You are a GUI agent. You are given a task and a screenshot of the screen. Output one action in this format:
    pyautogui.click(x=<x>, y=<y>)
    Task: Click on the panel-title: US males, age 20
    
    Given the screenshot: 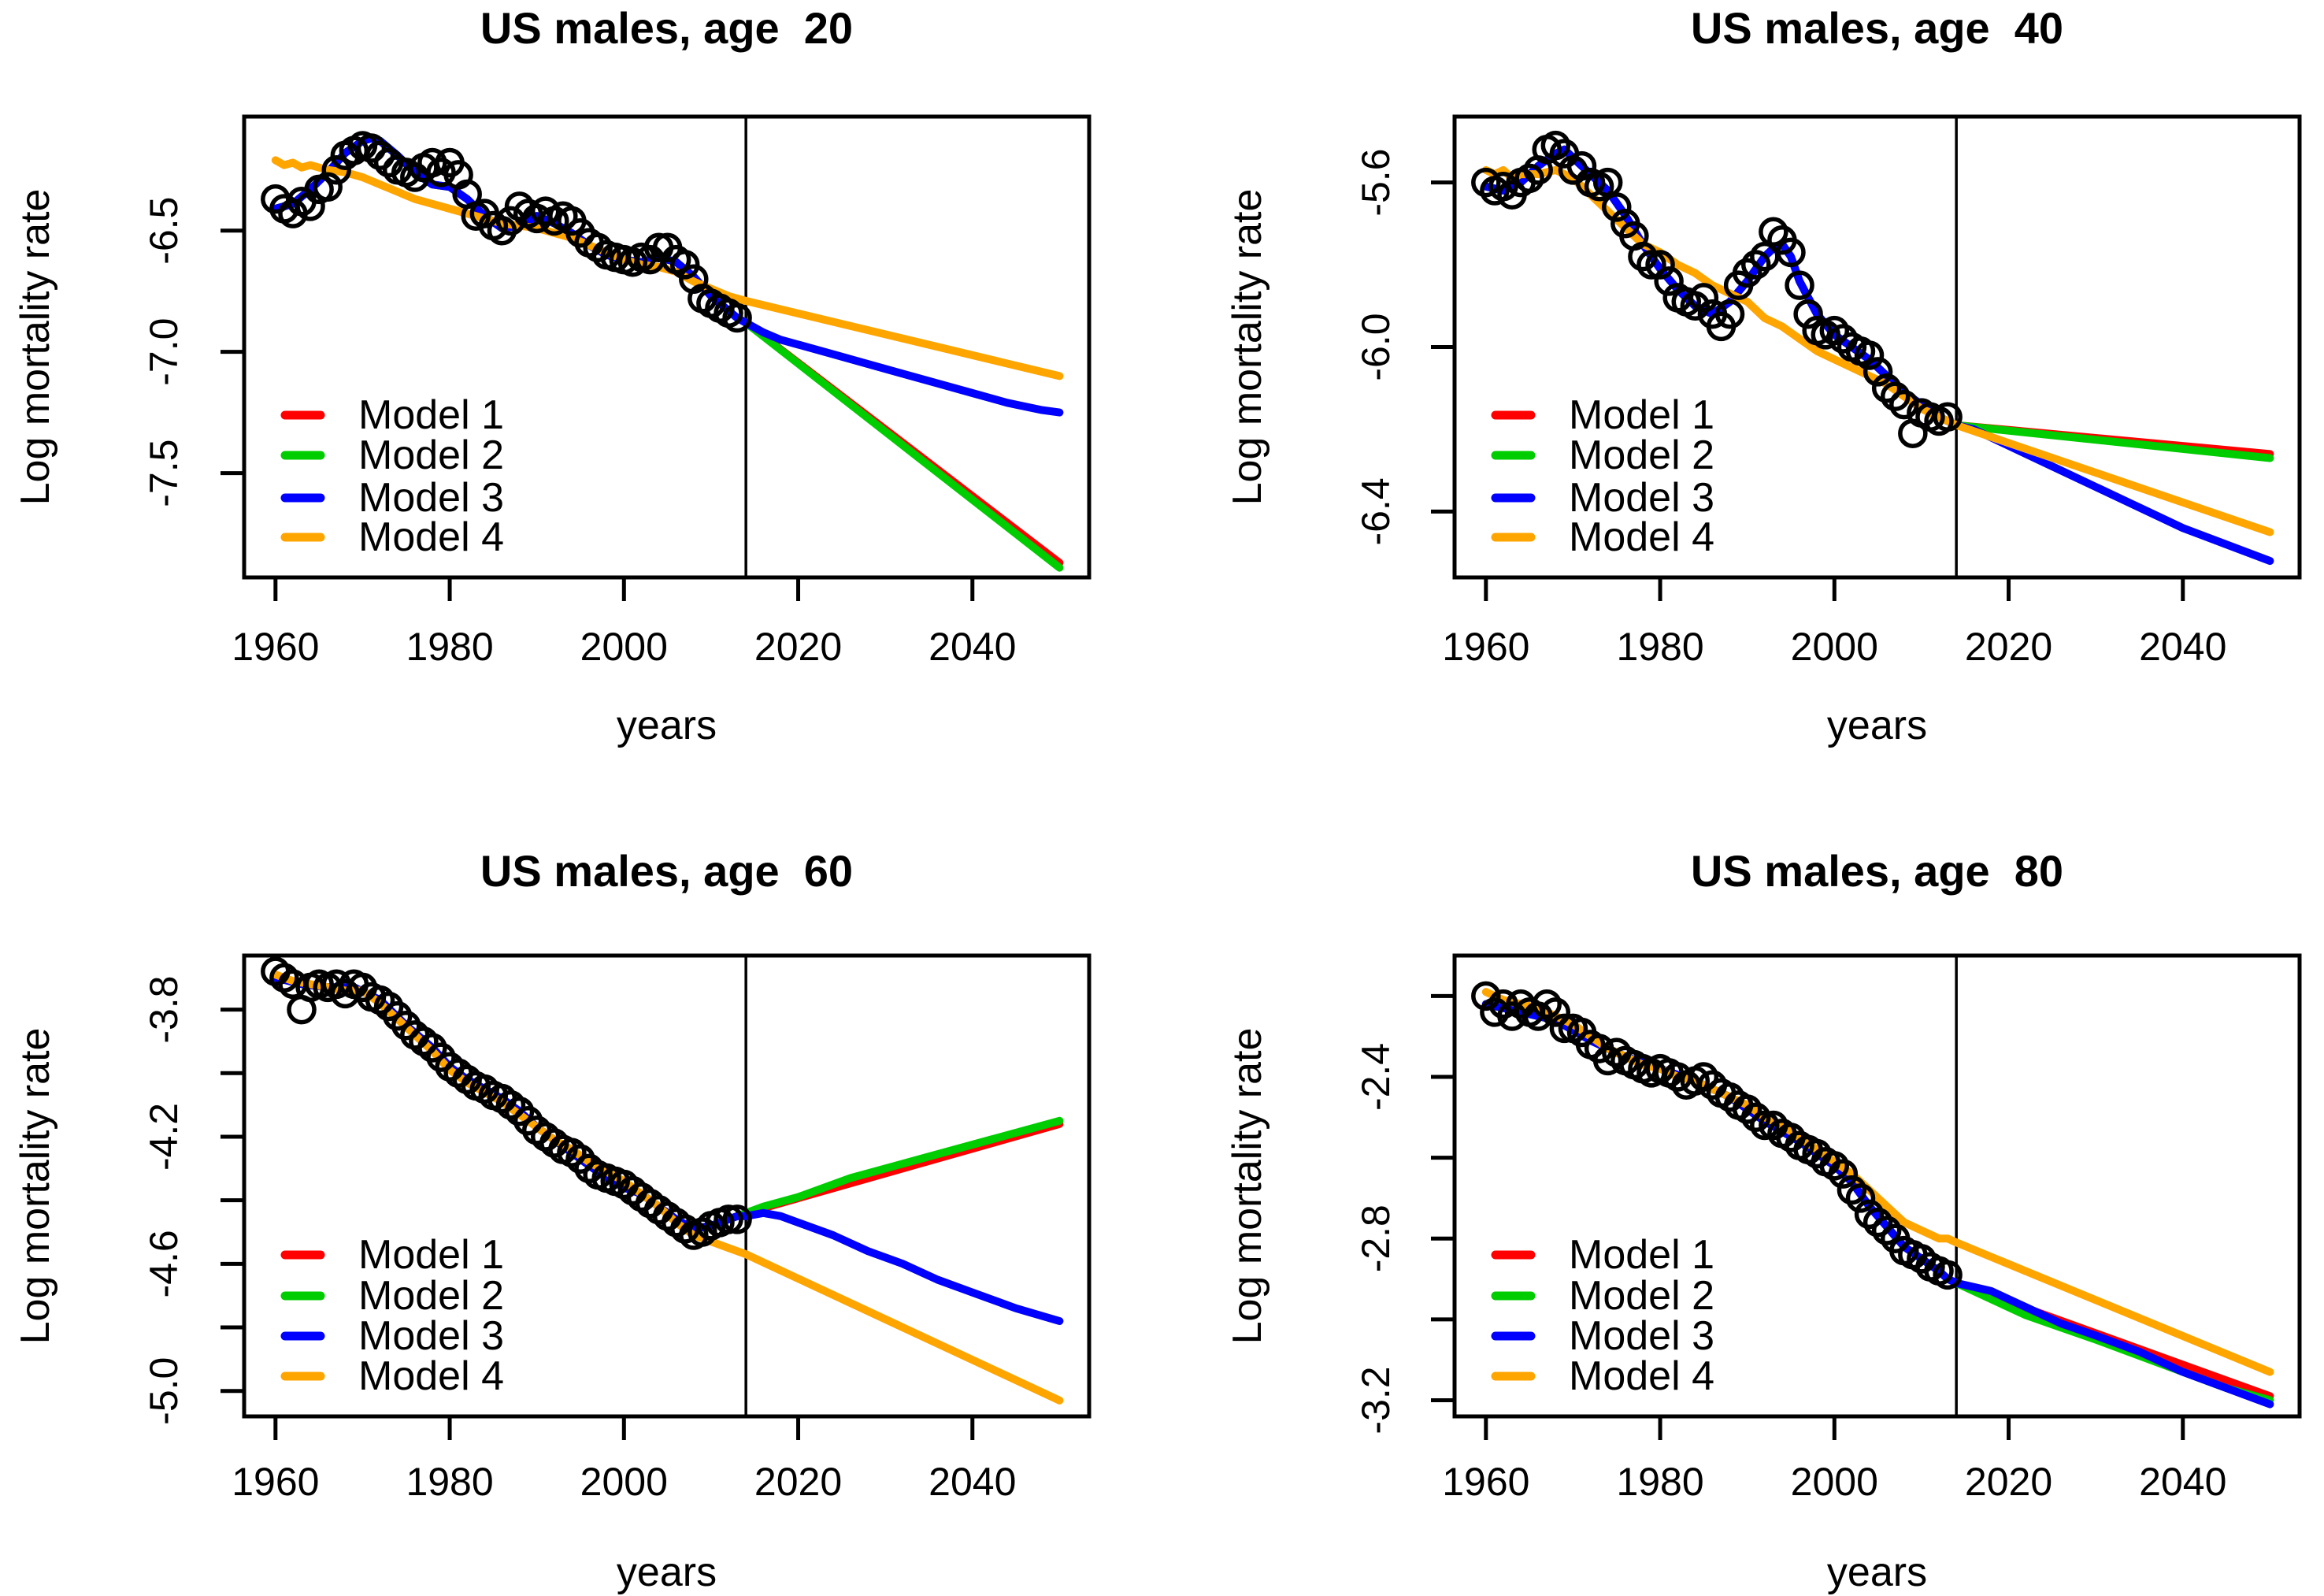 What is the action you would take?
    pyautogui.click(x=666, y=28)
    